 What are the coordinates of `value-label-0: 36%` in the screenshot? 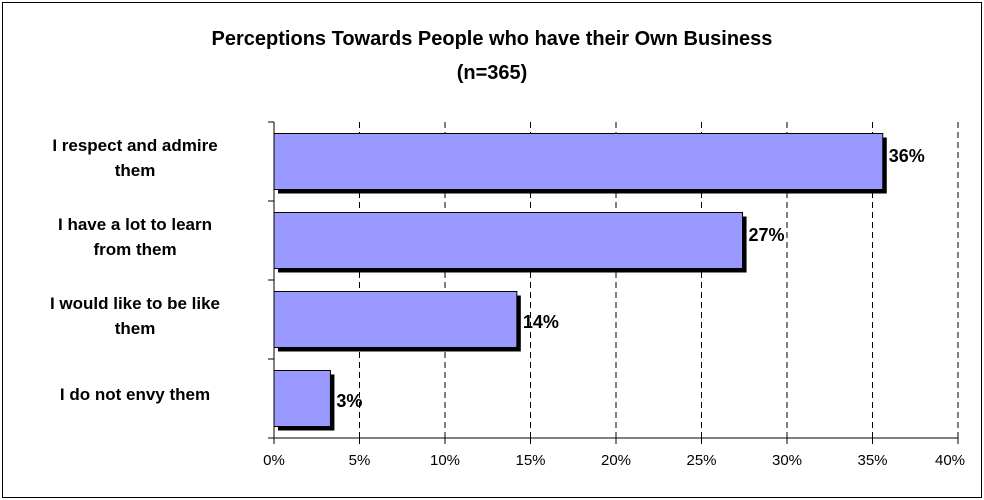 It's located at (906, 155).